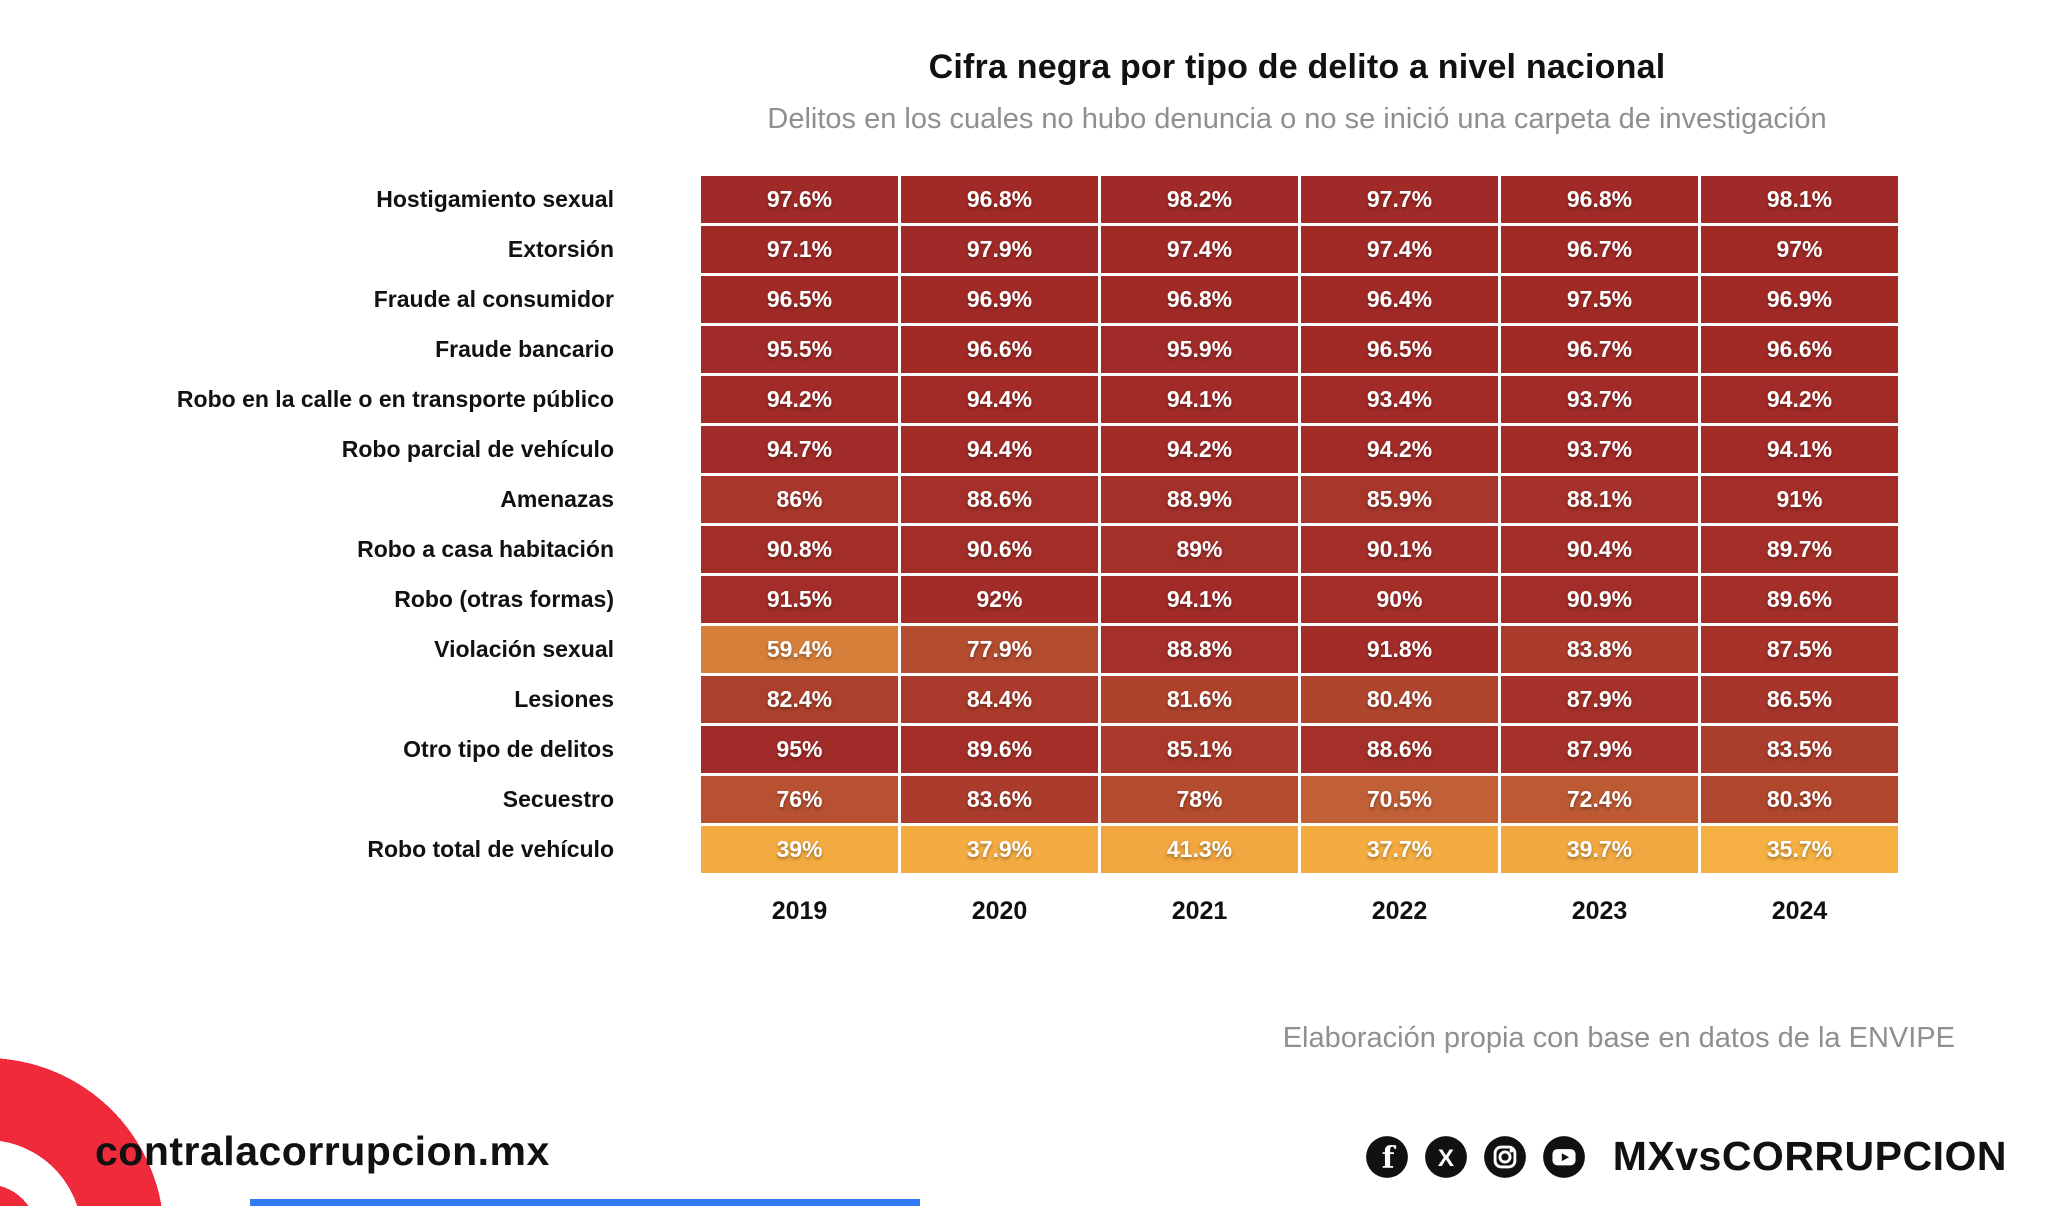 This screenshot has height=1206, width=2048. I want to click on year-label: 2024, so click(1799, 911).